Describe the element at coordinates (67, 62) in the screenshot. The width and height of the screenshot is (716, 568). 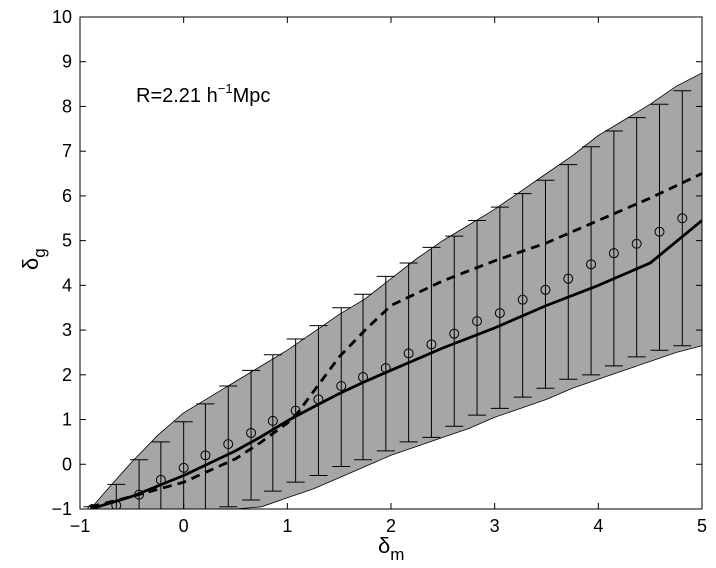
I see `y-tick-label: 9` at that location.